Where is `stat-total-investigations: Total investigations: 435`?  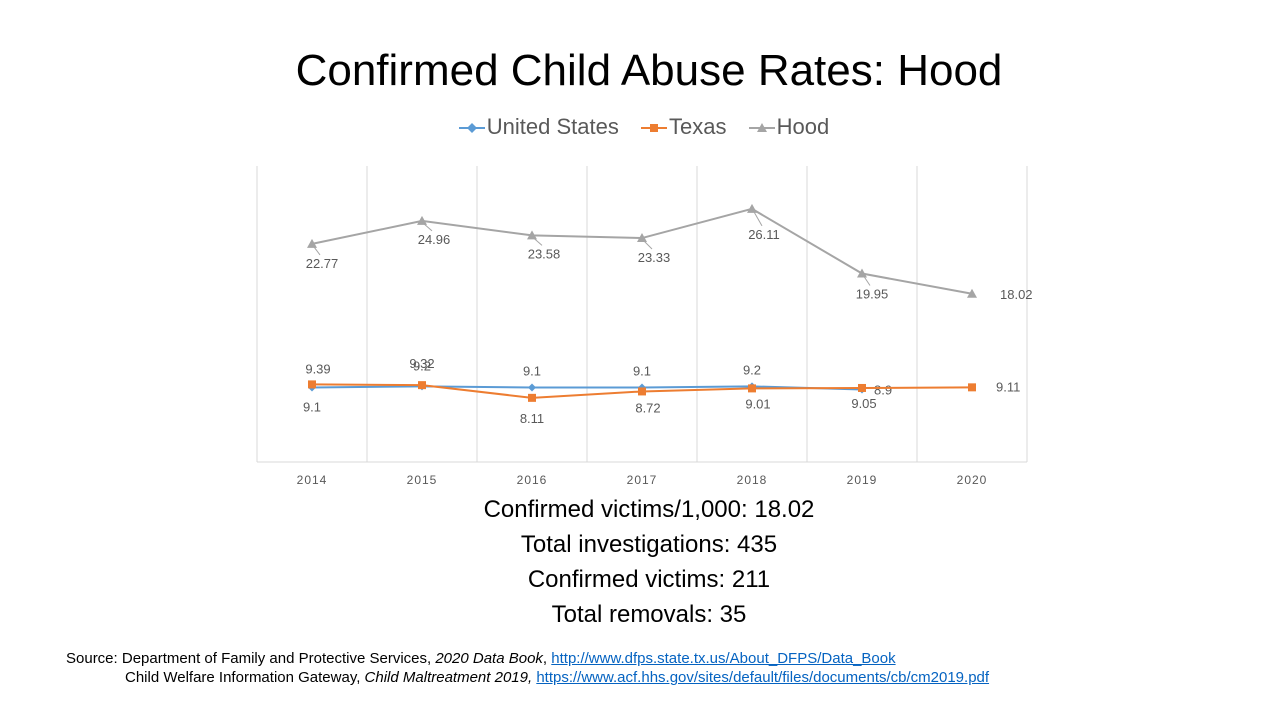
stat-total-investigations: Total investigations: 435 is located at coordinates (649, 544).